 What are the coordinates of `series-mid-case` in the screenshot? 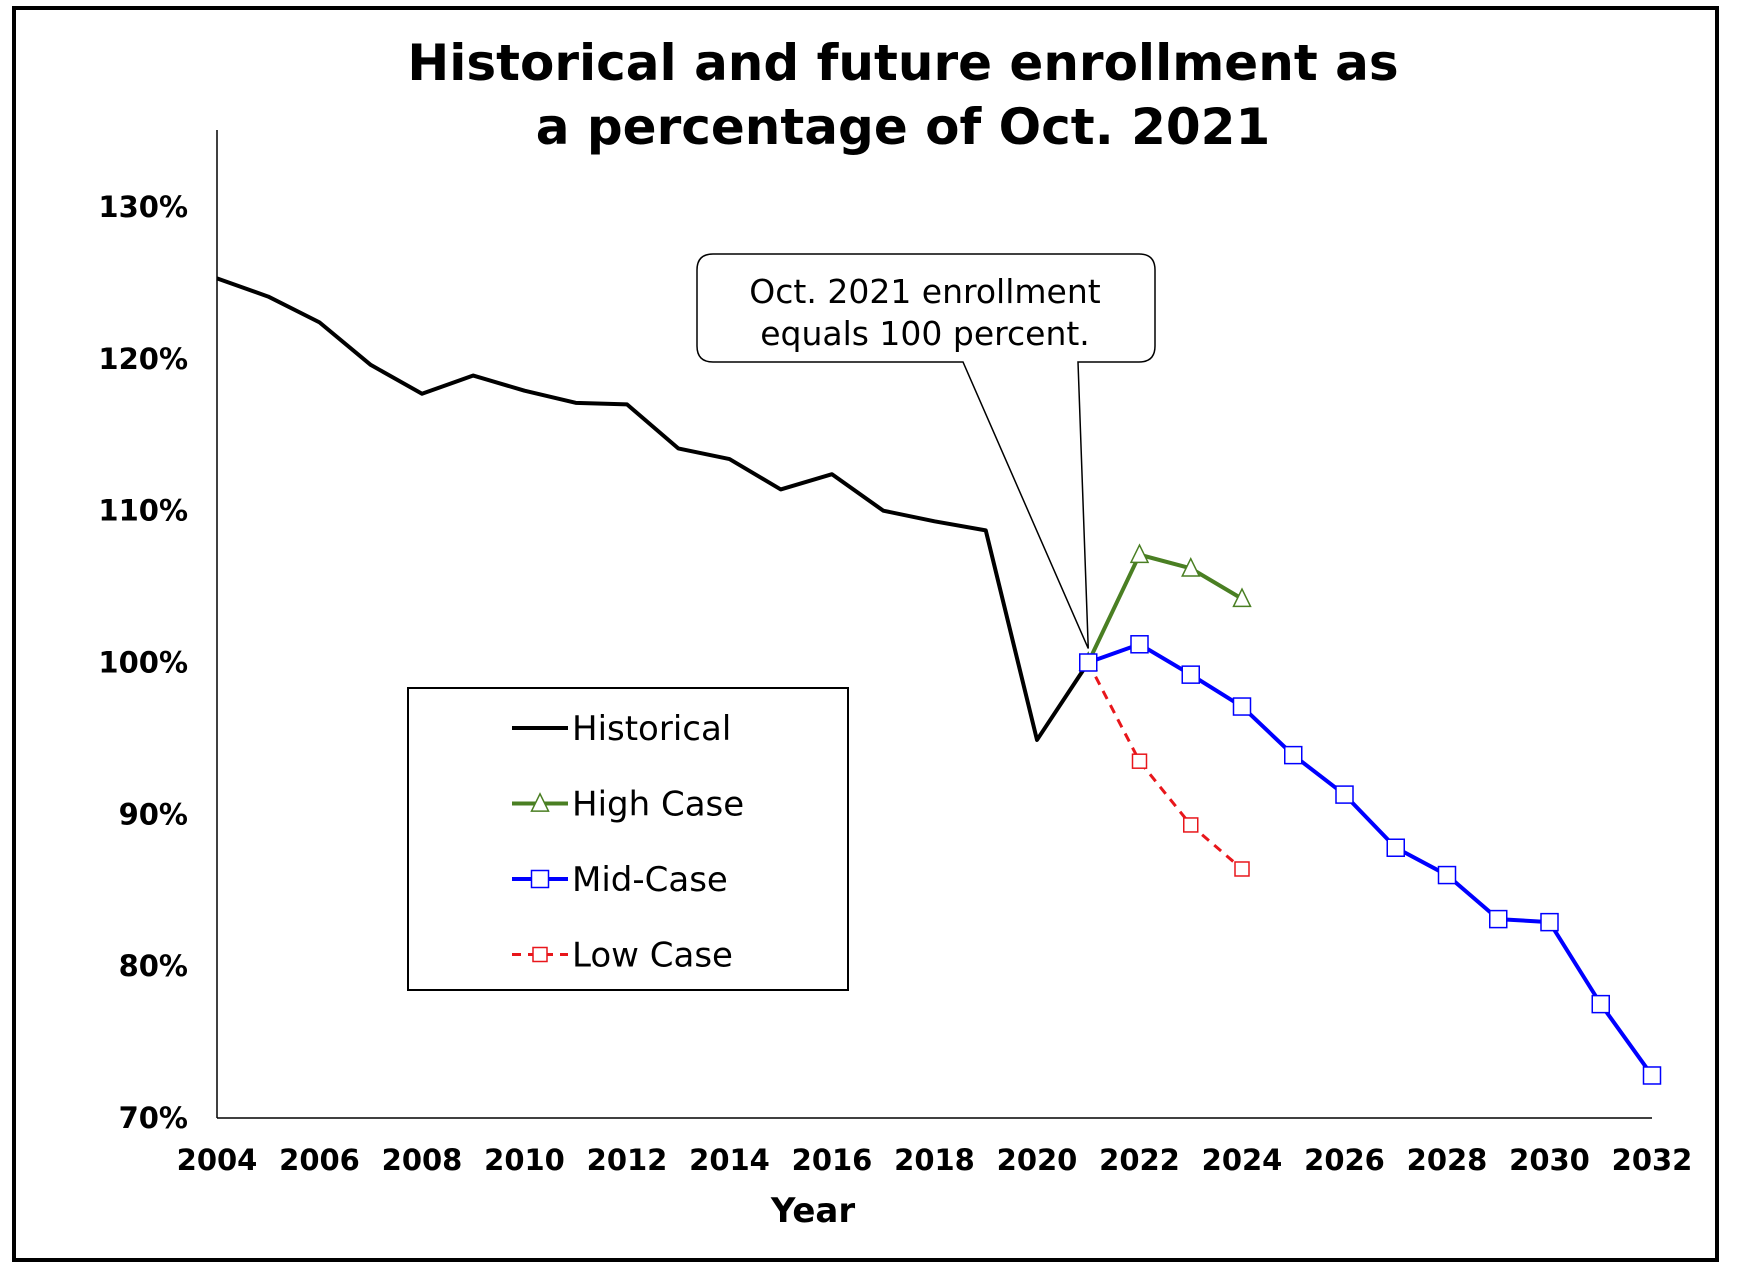 It's located at (1370, 860).